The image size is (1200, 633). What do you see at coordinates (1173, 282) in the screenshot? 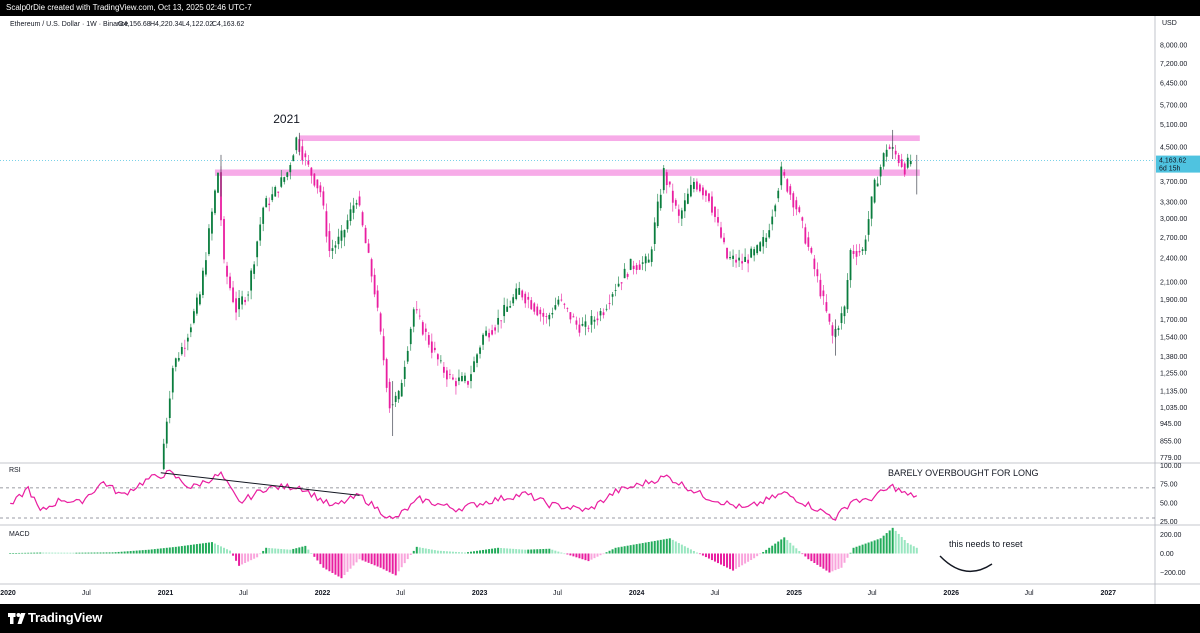
I see `price-tick-label: 2,100.00` at bounding box center [1173, 282].